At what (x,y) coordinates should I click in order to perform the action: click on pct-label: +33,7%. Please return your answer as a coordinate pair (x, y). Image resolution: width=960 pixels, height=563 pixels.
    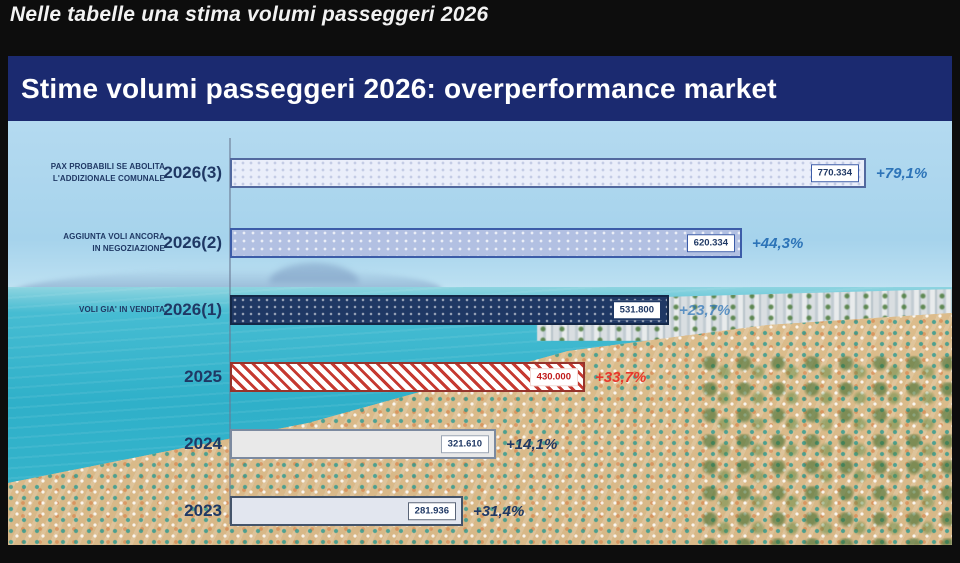
    Looking at the image, I should click on (621, 377).